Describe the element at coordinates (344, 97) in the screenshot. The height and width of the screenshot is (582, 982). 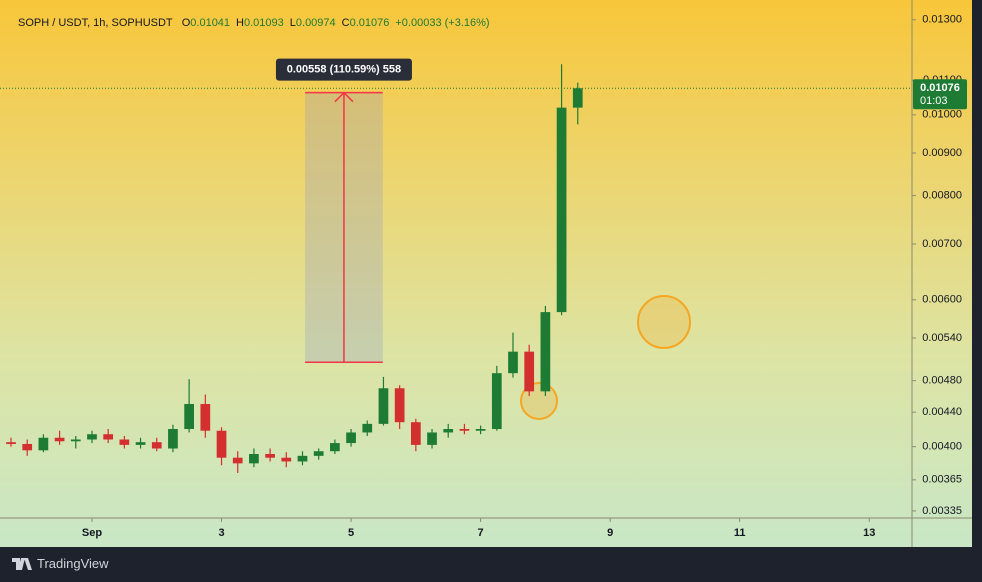
I see `measure-arrowhead` at that location.